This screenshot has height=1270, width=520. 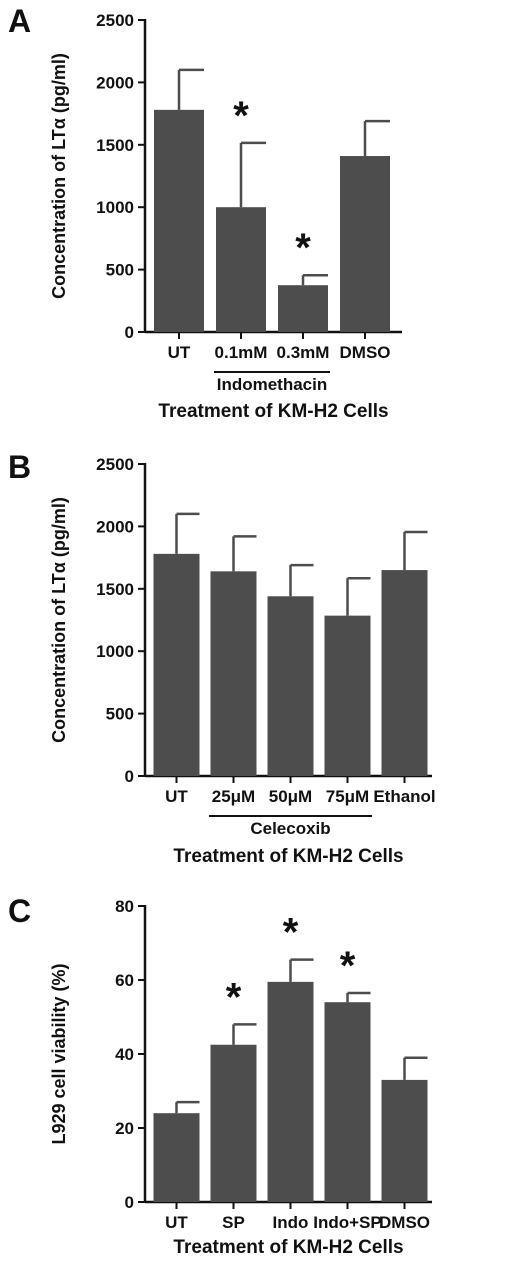 What do you see at coordinates (19, 911) in the screenshot?
I see `panel-letter: C` at bounding box center [19, 911].